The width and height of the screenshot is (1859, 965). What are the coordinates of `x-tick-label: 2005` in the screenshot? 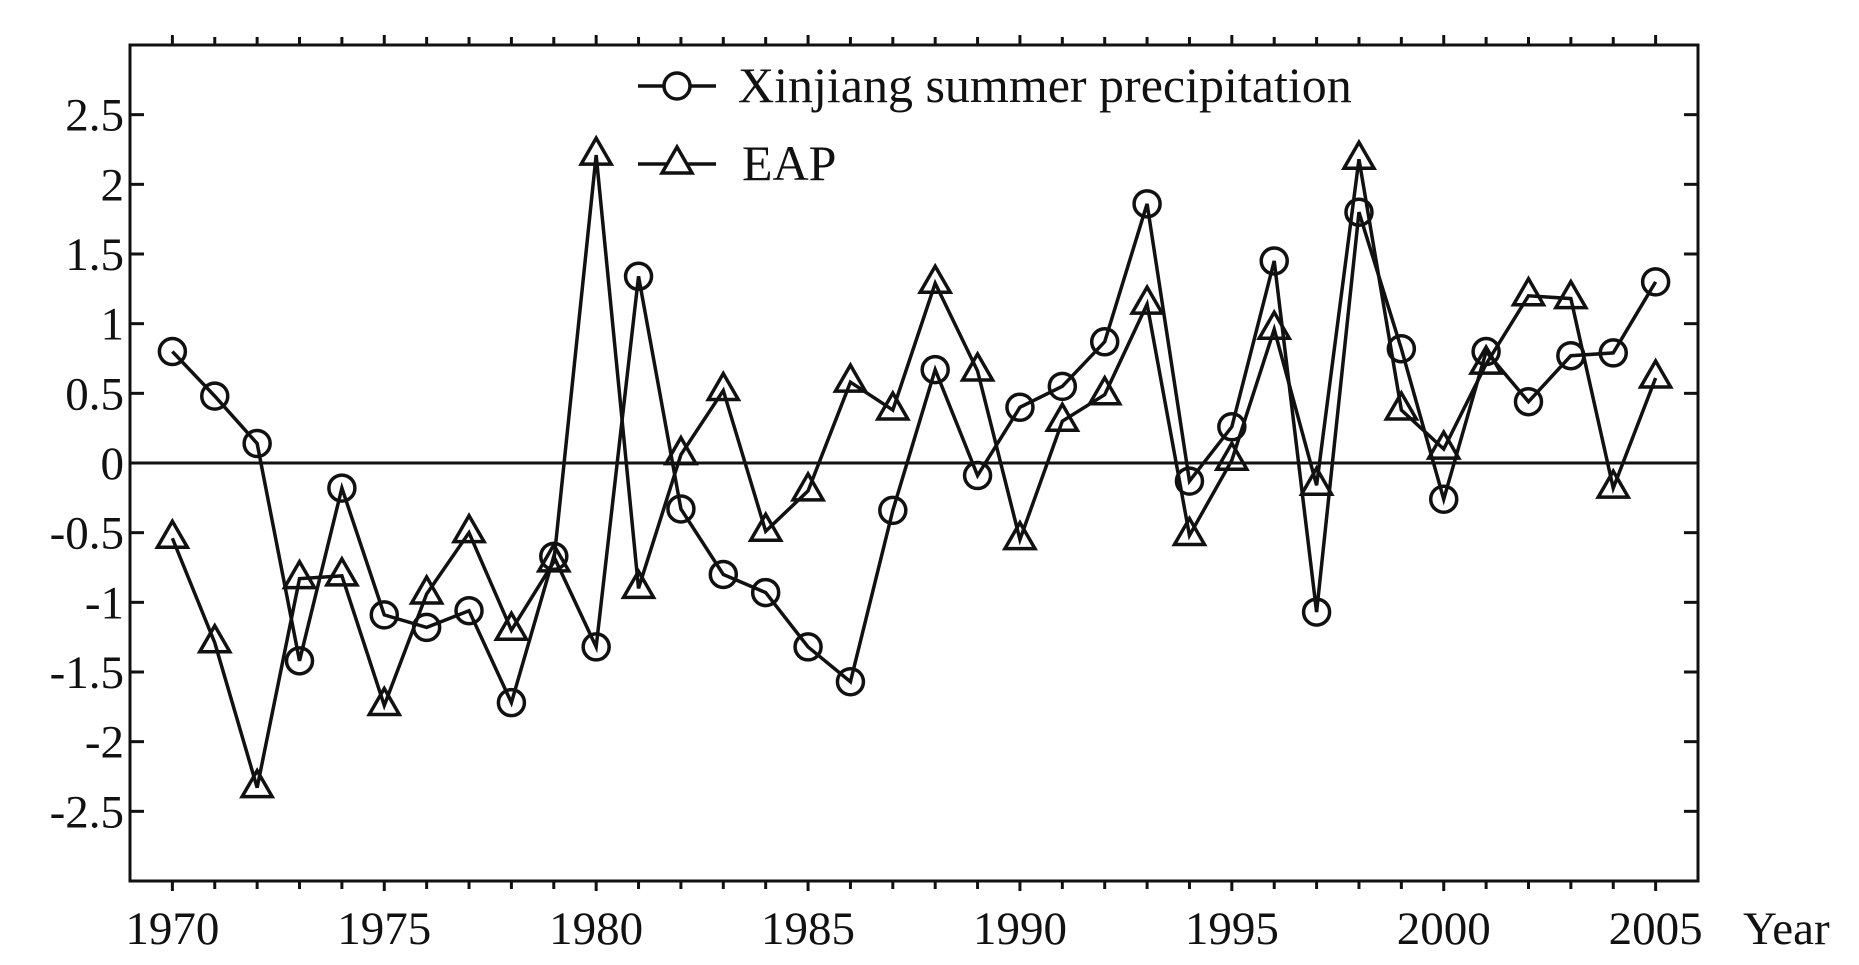 It's located at (1656, 929).